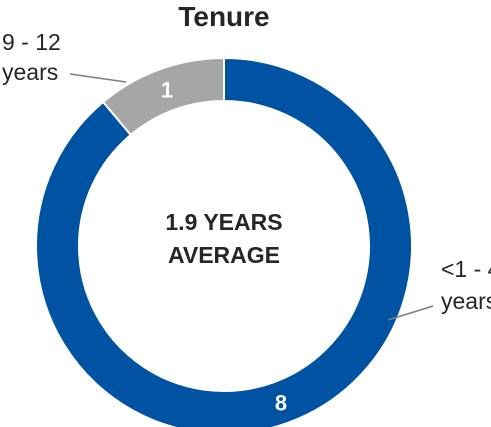 The width and height of the screenshot is (491, 427). What do you see at coordinates (466, 269) in the screenshot?
I see `slice-category-label-0-line-0: <1 - 4` at bounding box center [466, 269].